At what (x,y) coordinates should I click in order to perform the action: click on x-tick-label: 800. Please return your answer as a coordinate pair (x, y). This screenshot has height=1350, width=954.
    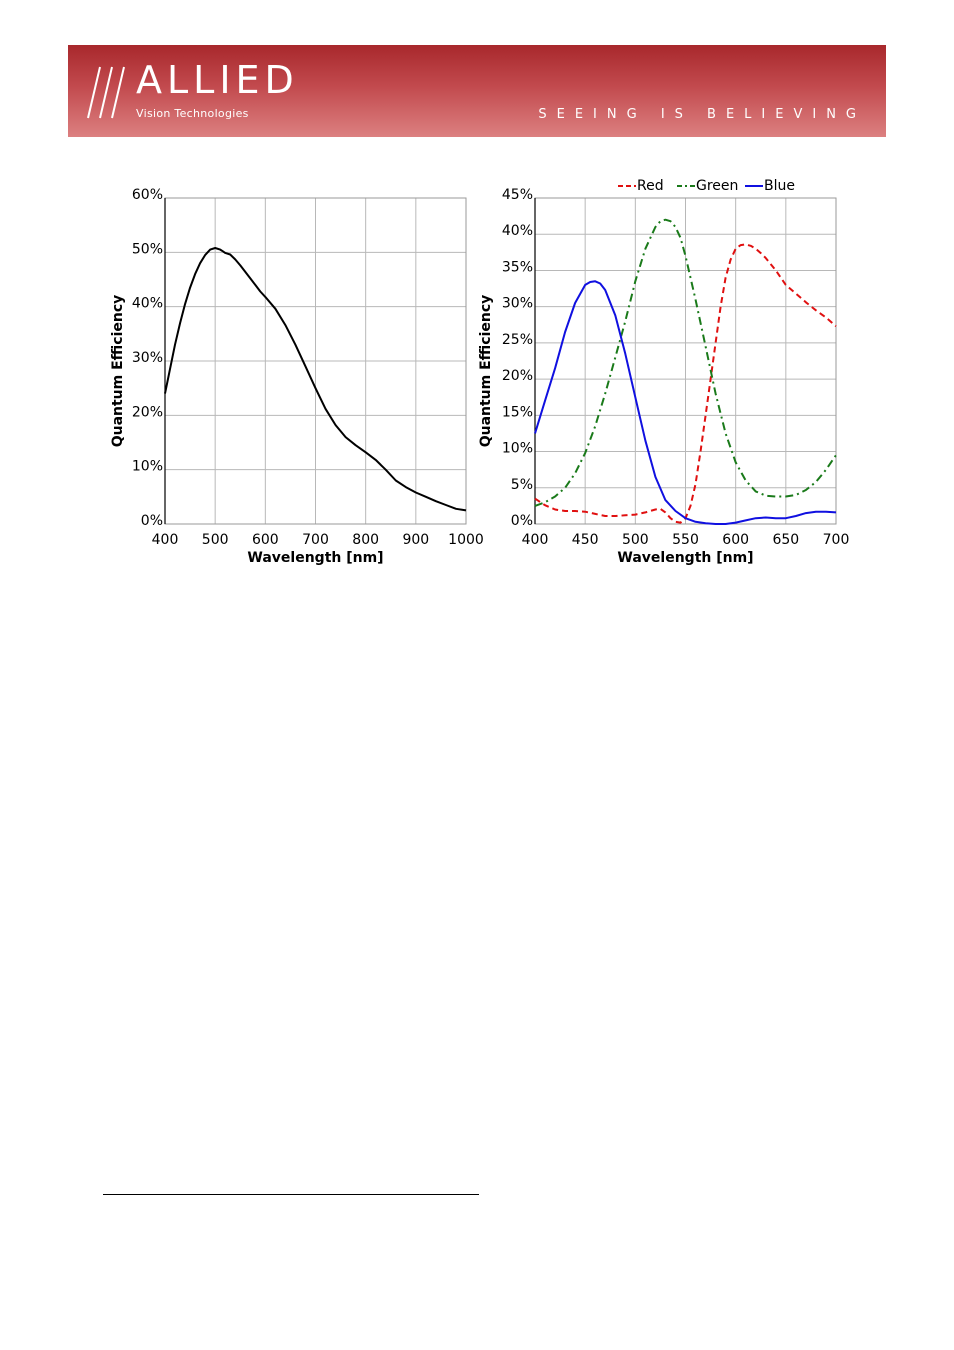
    Looking at the image, I should click on (365, 540).